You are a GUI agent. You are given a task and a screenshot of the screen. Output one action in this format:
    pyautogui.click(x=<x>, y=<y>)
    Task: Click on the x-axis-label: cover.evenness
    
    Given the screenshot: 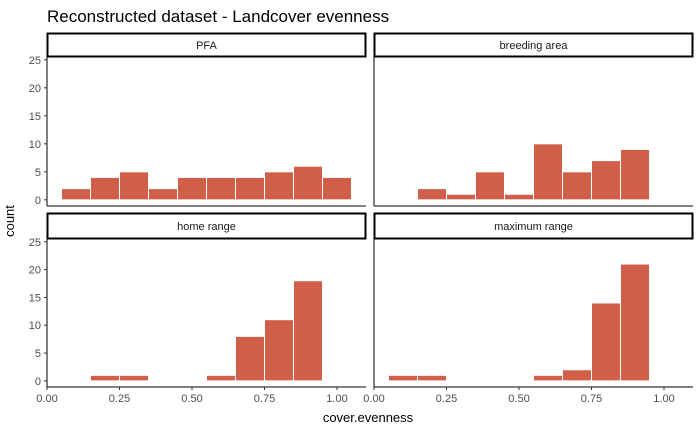 What is the action you would take?
    pyautogui.click(x=368, y=417)
    